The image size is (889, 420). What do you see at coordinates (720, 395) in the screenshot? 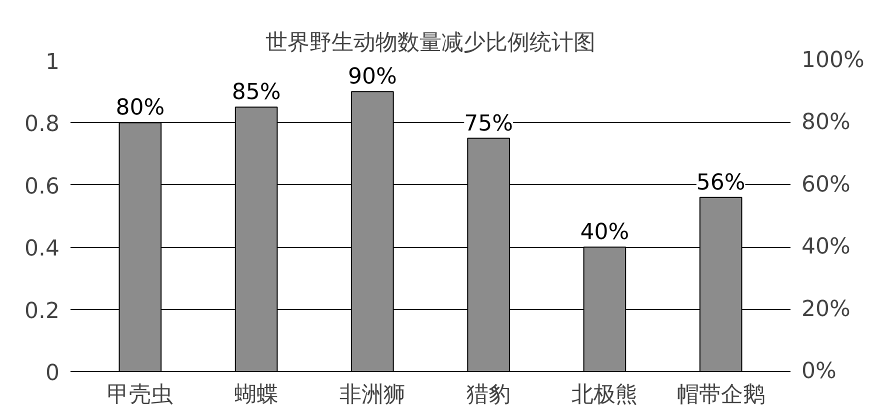
I see `x-tick-label: 帽带企鹅` at bounding box center [720, 395].